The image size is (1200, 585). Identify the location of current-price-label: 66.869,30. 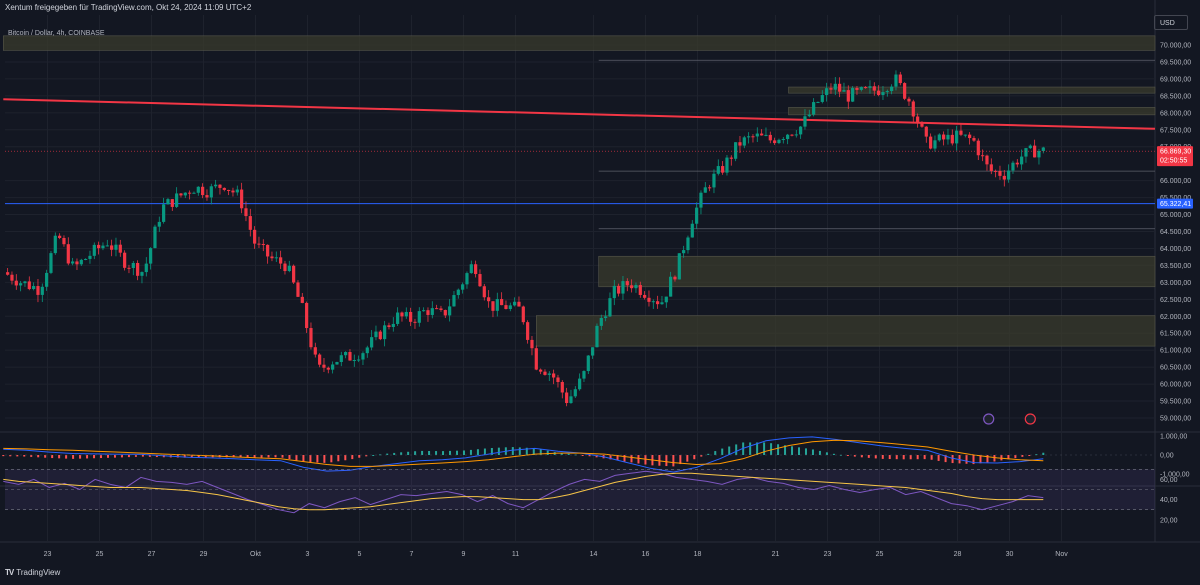
(1175, 152).